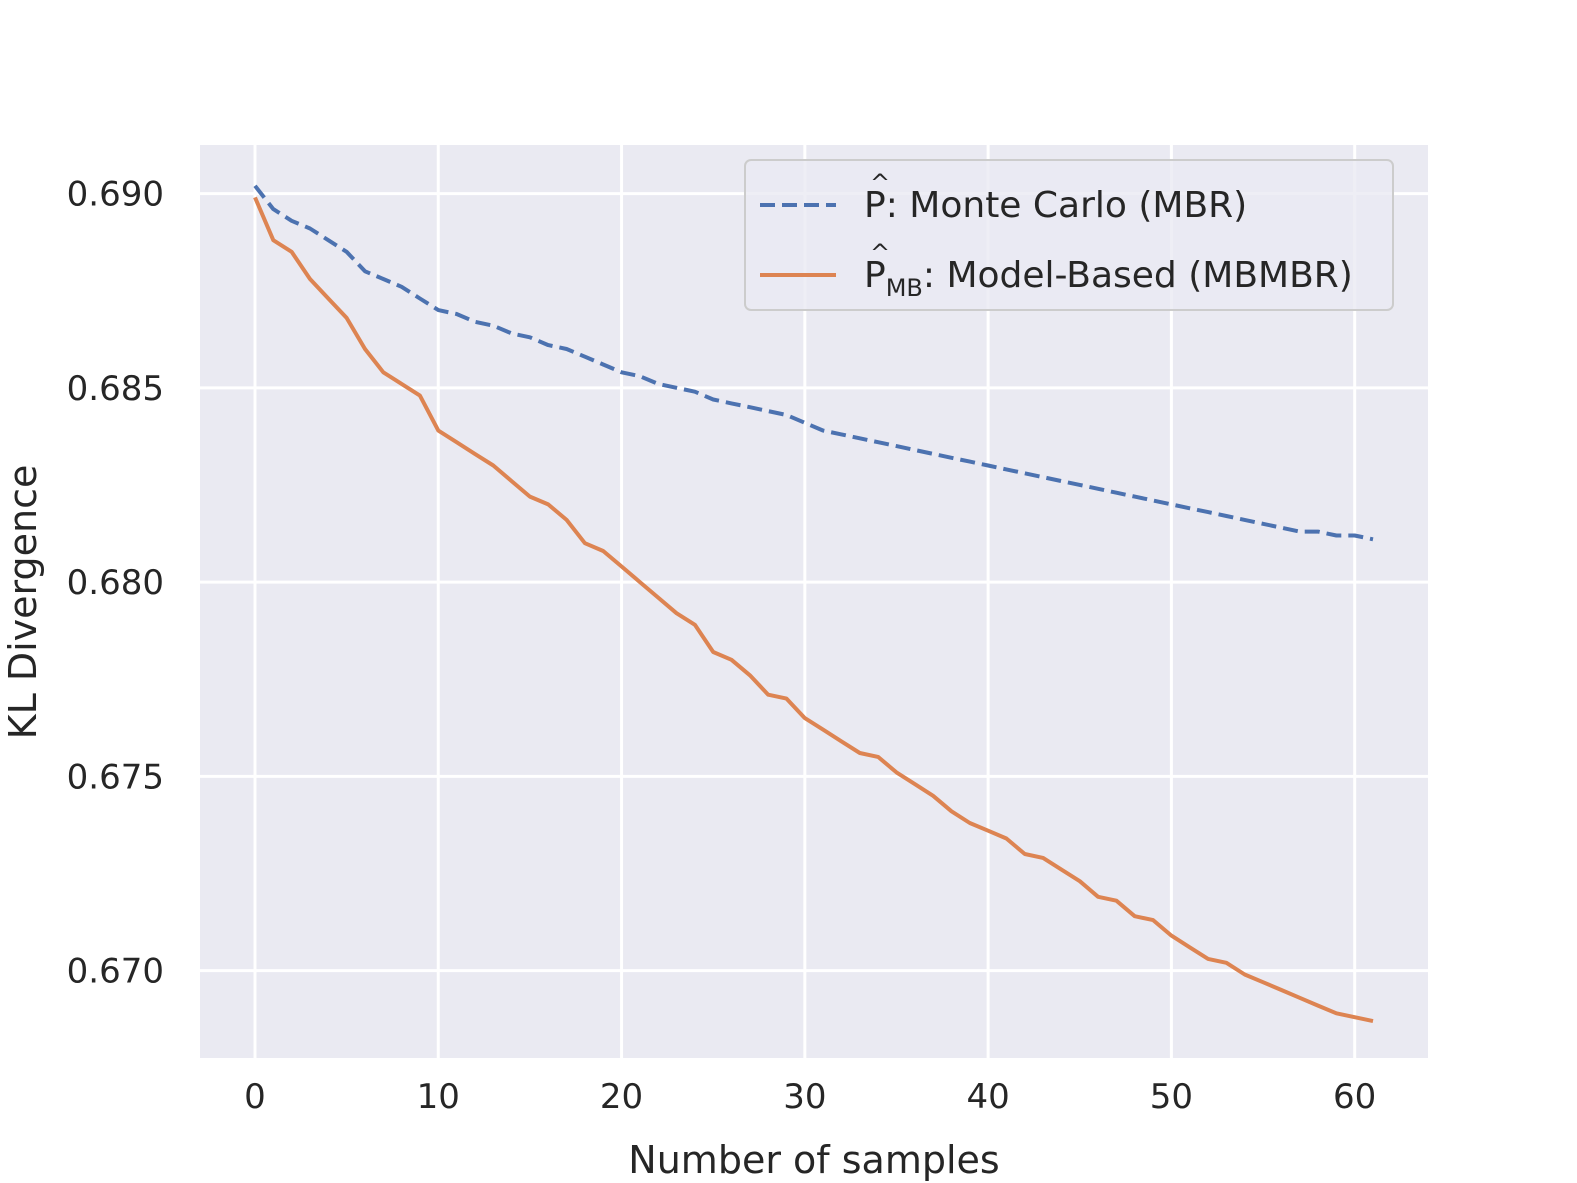 Image resolution: width=1577 pixels, height=1183 pixels. Describe the element at coordinates (1108, 278) in the screenshot. I see `legend-entry-label: PMB: Model-Based (MBMBR)` at that location.